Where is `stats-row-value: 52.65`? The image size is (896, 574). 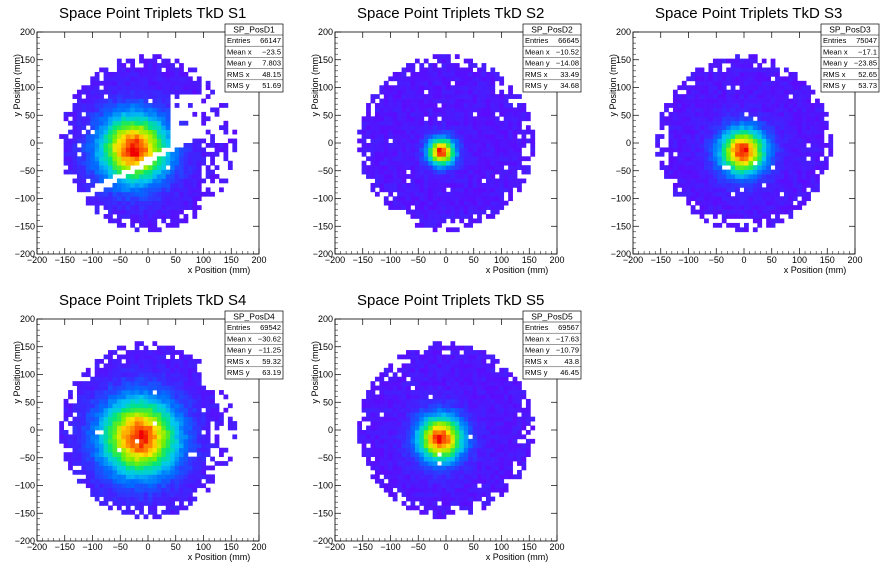
stats-row-value: 52.65 is located at coordinates (867, 74).